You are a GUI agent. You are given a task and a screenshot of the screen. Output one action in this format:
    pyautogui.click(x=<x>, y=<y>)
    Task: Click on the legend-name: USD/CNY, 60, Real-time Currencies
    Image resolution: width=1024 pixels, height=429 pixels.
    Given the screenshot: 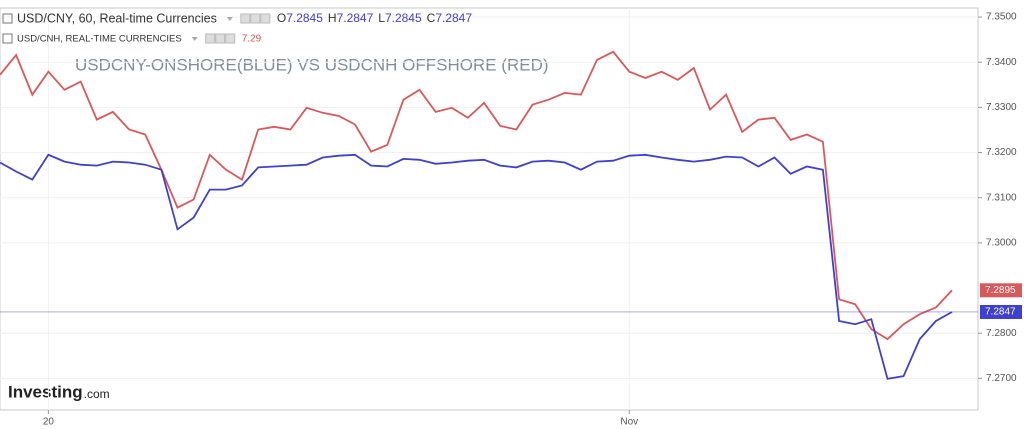 What is the action you would take?
    pyautogui.click(x=117, y=18)
    